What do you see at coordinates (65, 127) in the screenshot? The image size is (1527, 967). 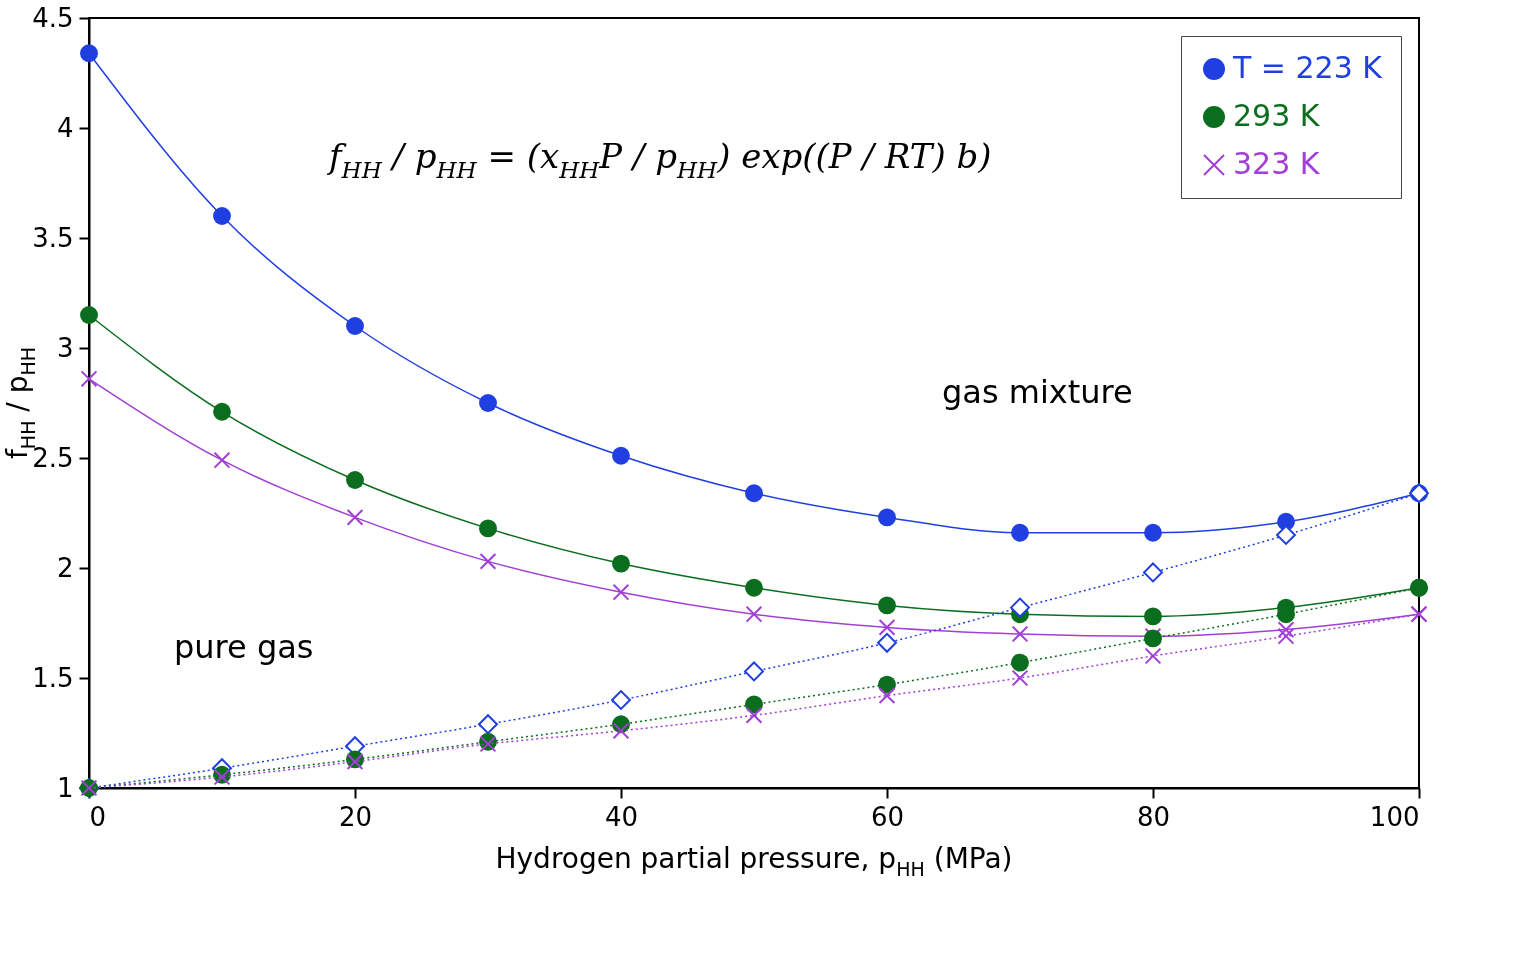 I see `y-tick-label: 4` at bounding box center [65, 127].